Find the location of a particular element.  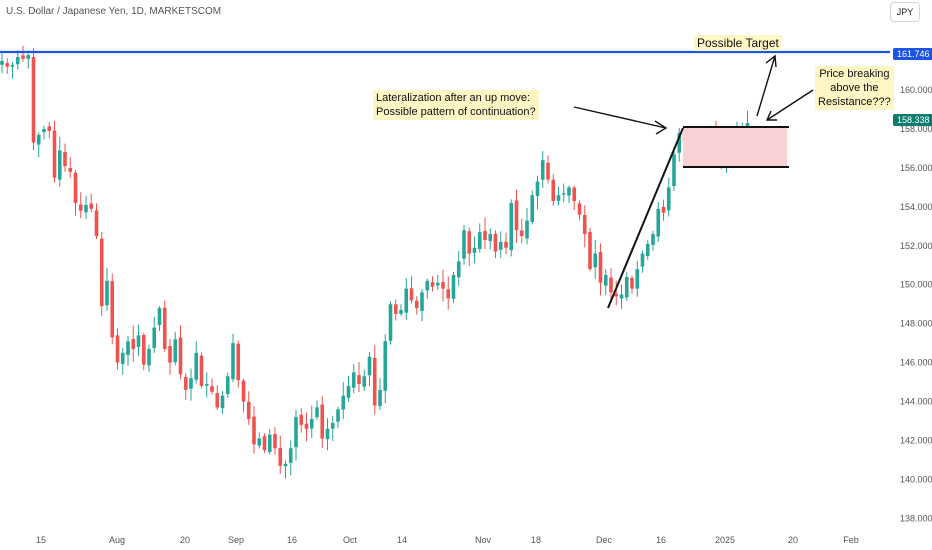

time-tick-label: Feb is located at coordinates (851, 540).